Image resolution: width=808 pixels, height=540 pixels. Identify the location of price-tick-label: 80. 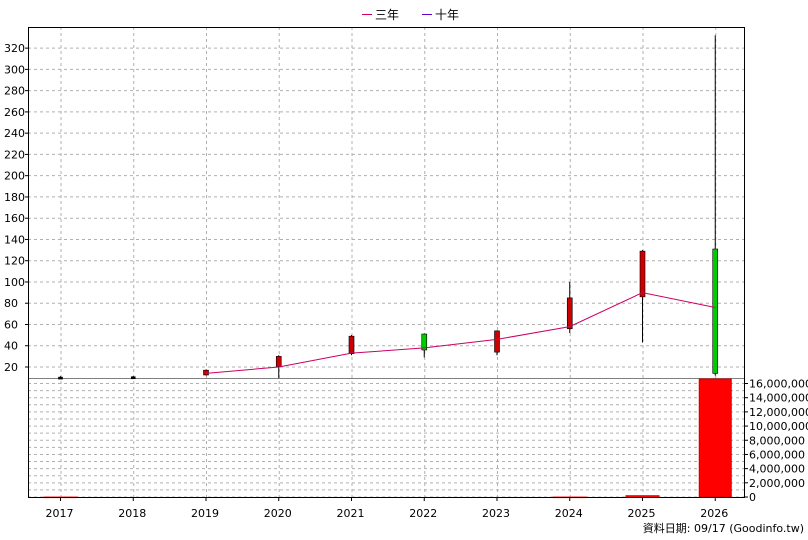
(11, 303).